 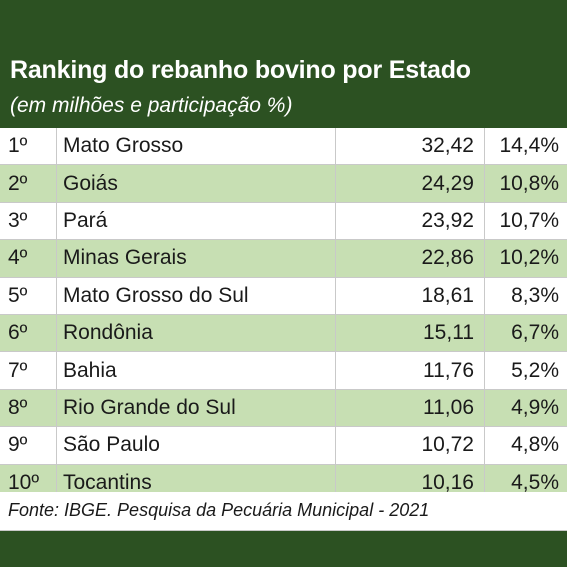 I want to click on value-cell: 15,11, so click(x=410, y=333).